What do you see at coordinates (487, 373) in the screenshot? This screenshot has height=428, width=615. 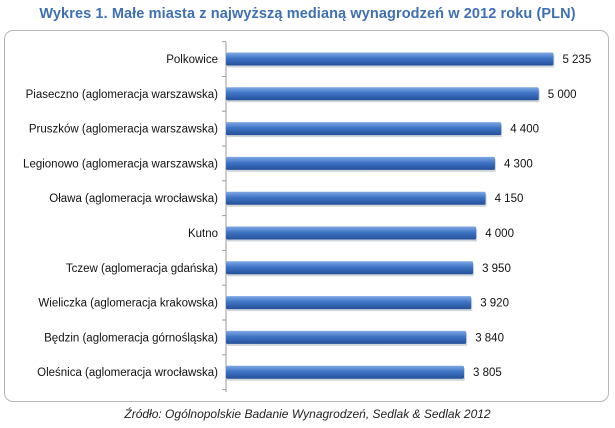 I see `value-label: 3 805` at bounding box center [487, 373].